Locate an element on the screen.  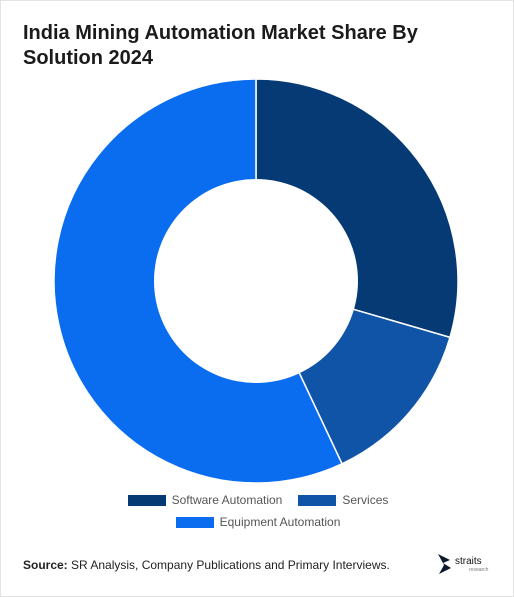
logo-mark is located at coordinates (444, 564).